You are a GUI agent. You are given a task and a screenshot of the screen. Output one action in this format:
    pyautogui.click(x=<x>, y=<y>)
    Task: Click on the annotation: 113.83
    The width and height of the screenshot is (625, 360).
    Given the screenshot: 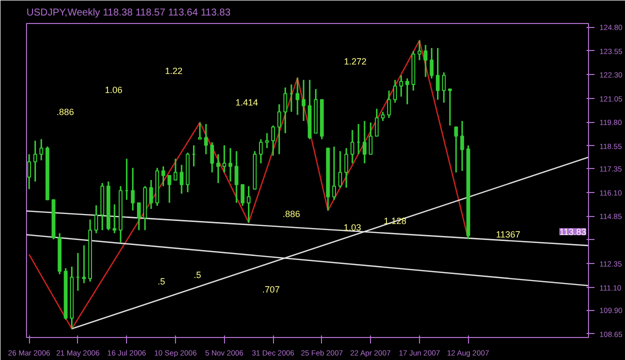 What is the action you would take?
    pyautogui.click(x=572, y=232)
    